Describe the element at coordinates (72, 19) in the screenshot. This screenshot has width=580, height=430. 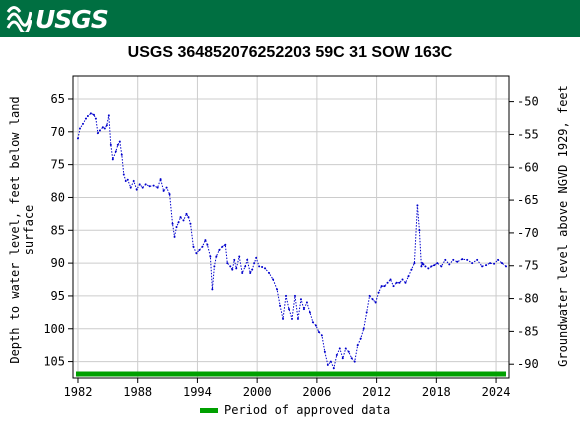
I see `usgs-logo-text: USGS` at that location.